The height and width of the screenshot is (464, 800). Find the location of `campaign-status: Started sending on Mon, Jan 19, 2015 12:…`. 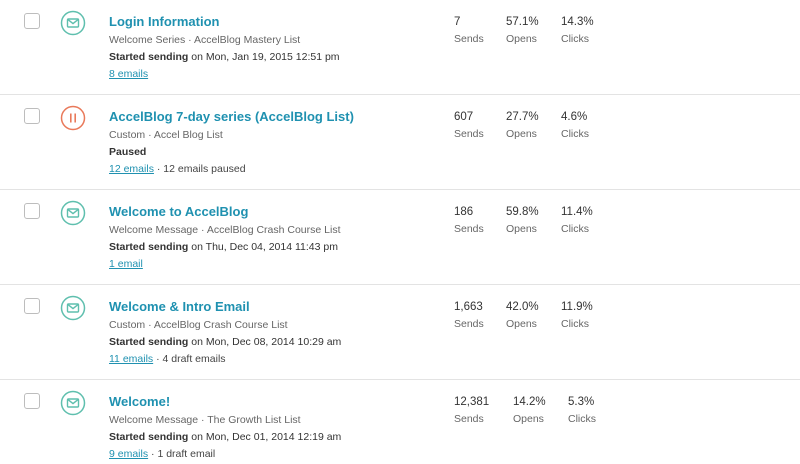

campaign-status: Started sending on Mon, Jan 19, 2015 12:… is located at coordinates (274, 57).